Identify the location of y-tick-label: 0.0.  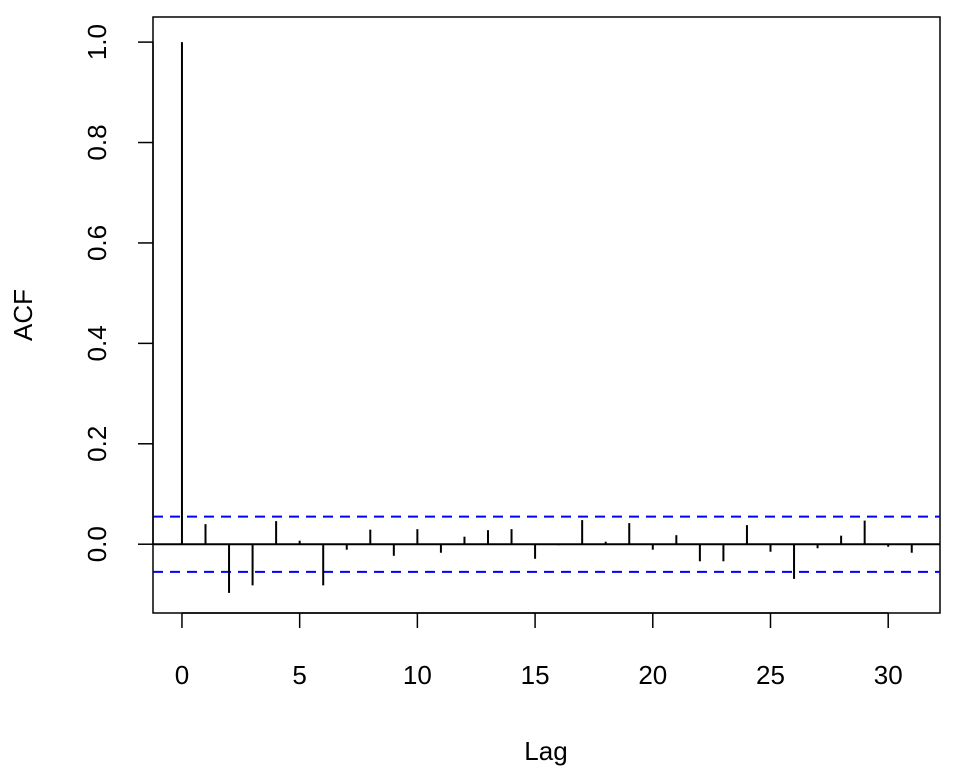
(97, 544).